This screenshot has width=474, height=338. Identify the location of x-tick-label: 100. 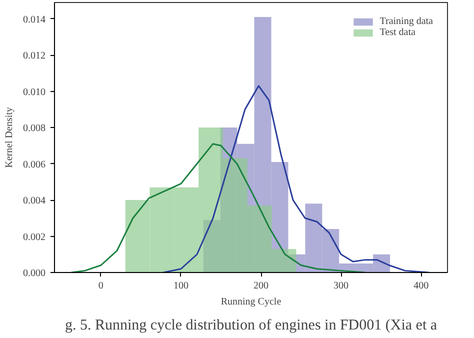
(180, 286).